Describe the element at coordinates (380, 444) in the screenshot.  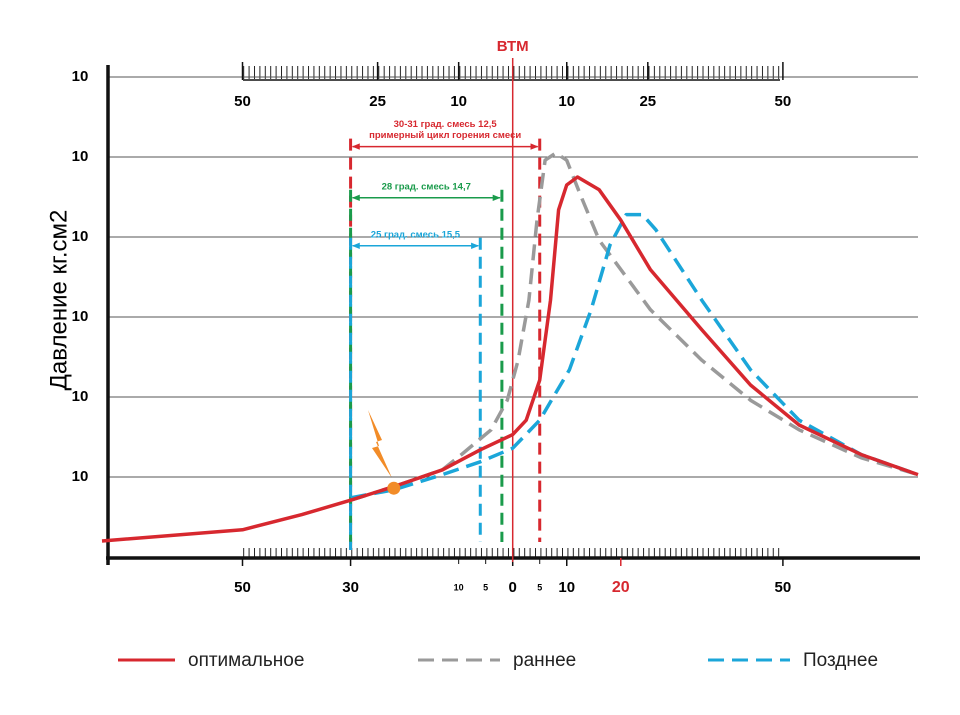
I see `spark-icon` at that location.